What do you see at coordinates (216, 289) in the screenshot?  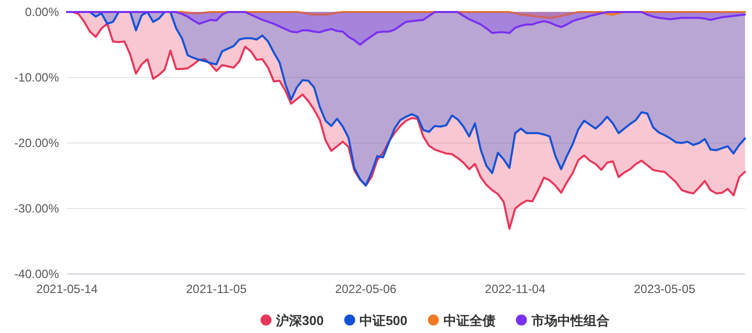 I see `x-tick-label: 2021-11-05` at bounding box center [216, 289].